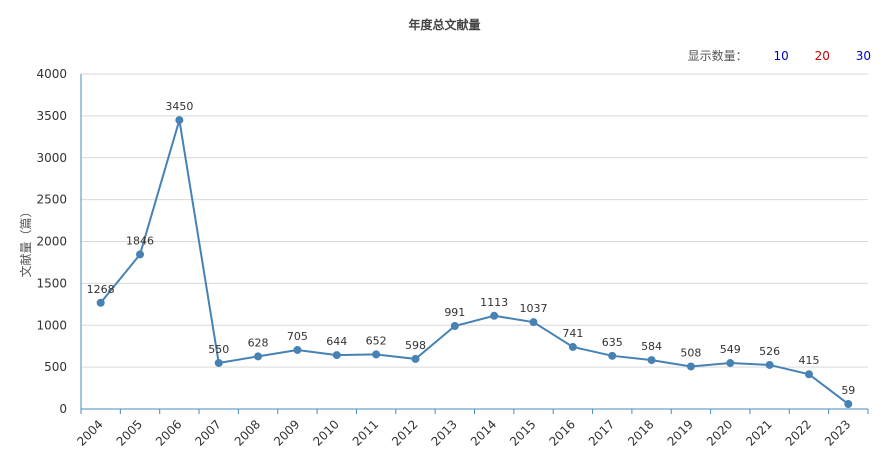  I want to click on display-count-10: 10, so click(781, 56).